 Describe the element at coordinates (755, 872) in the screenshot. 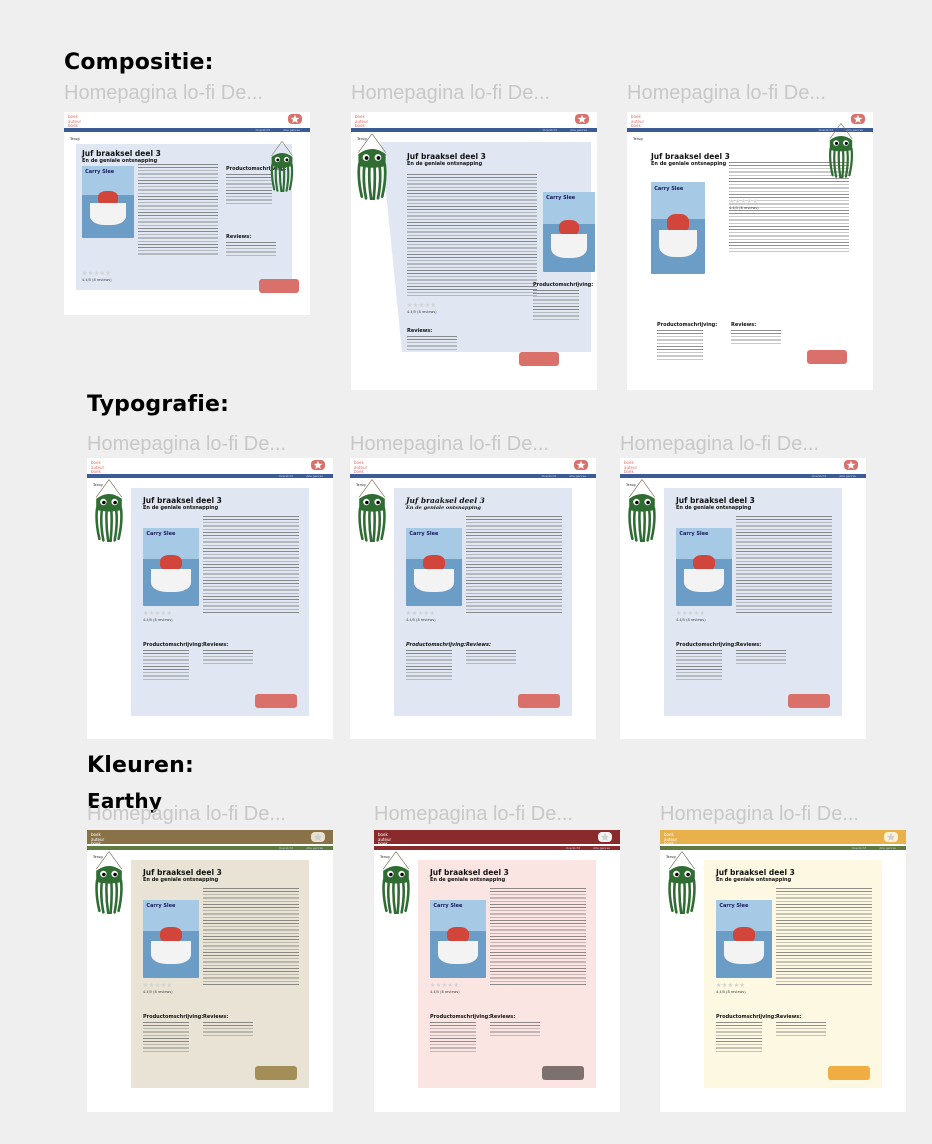

I see `book-title: Juf braaksel deel 3` at that location.